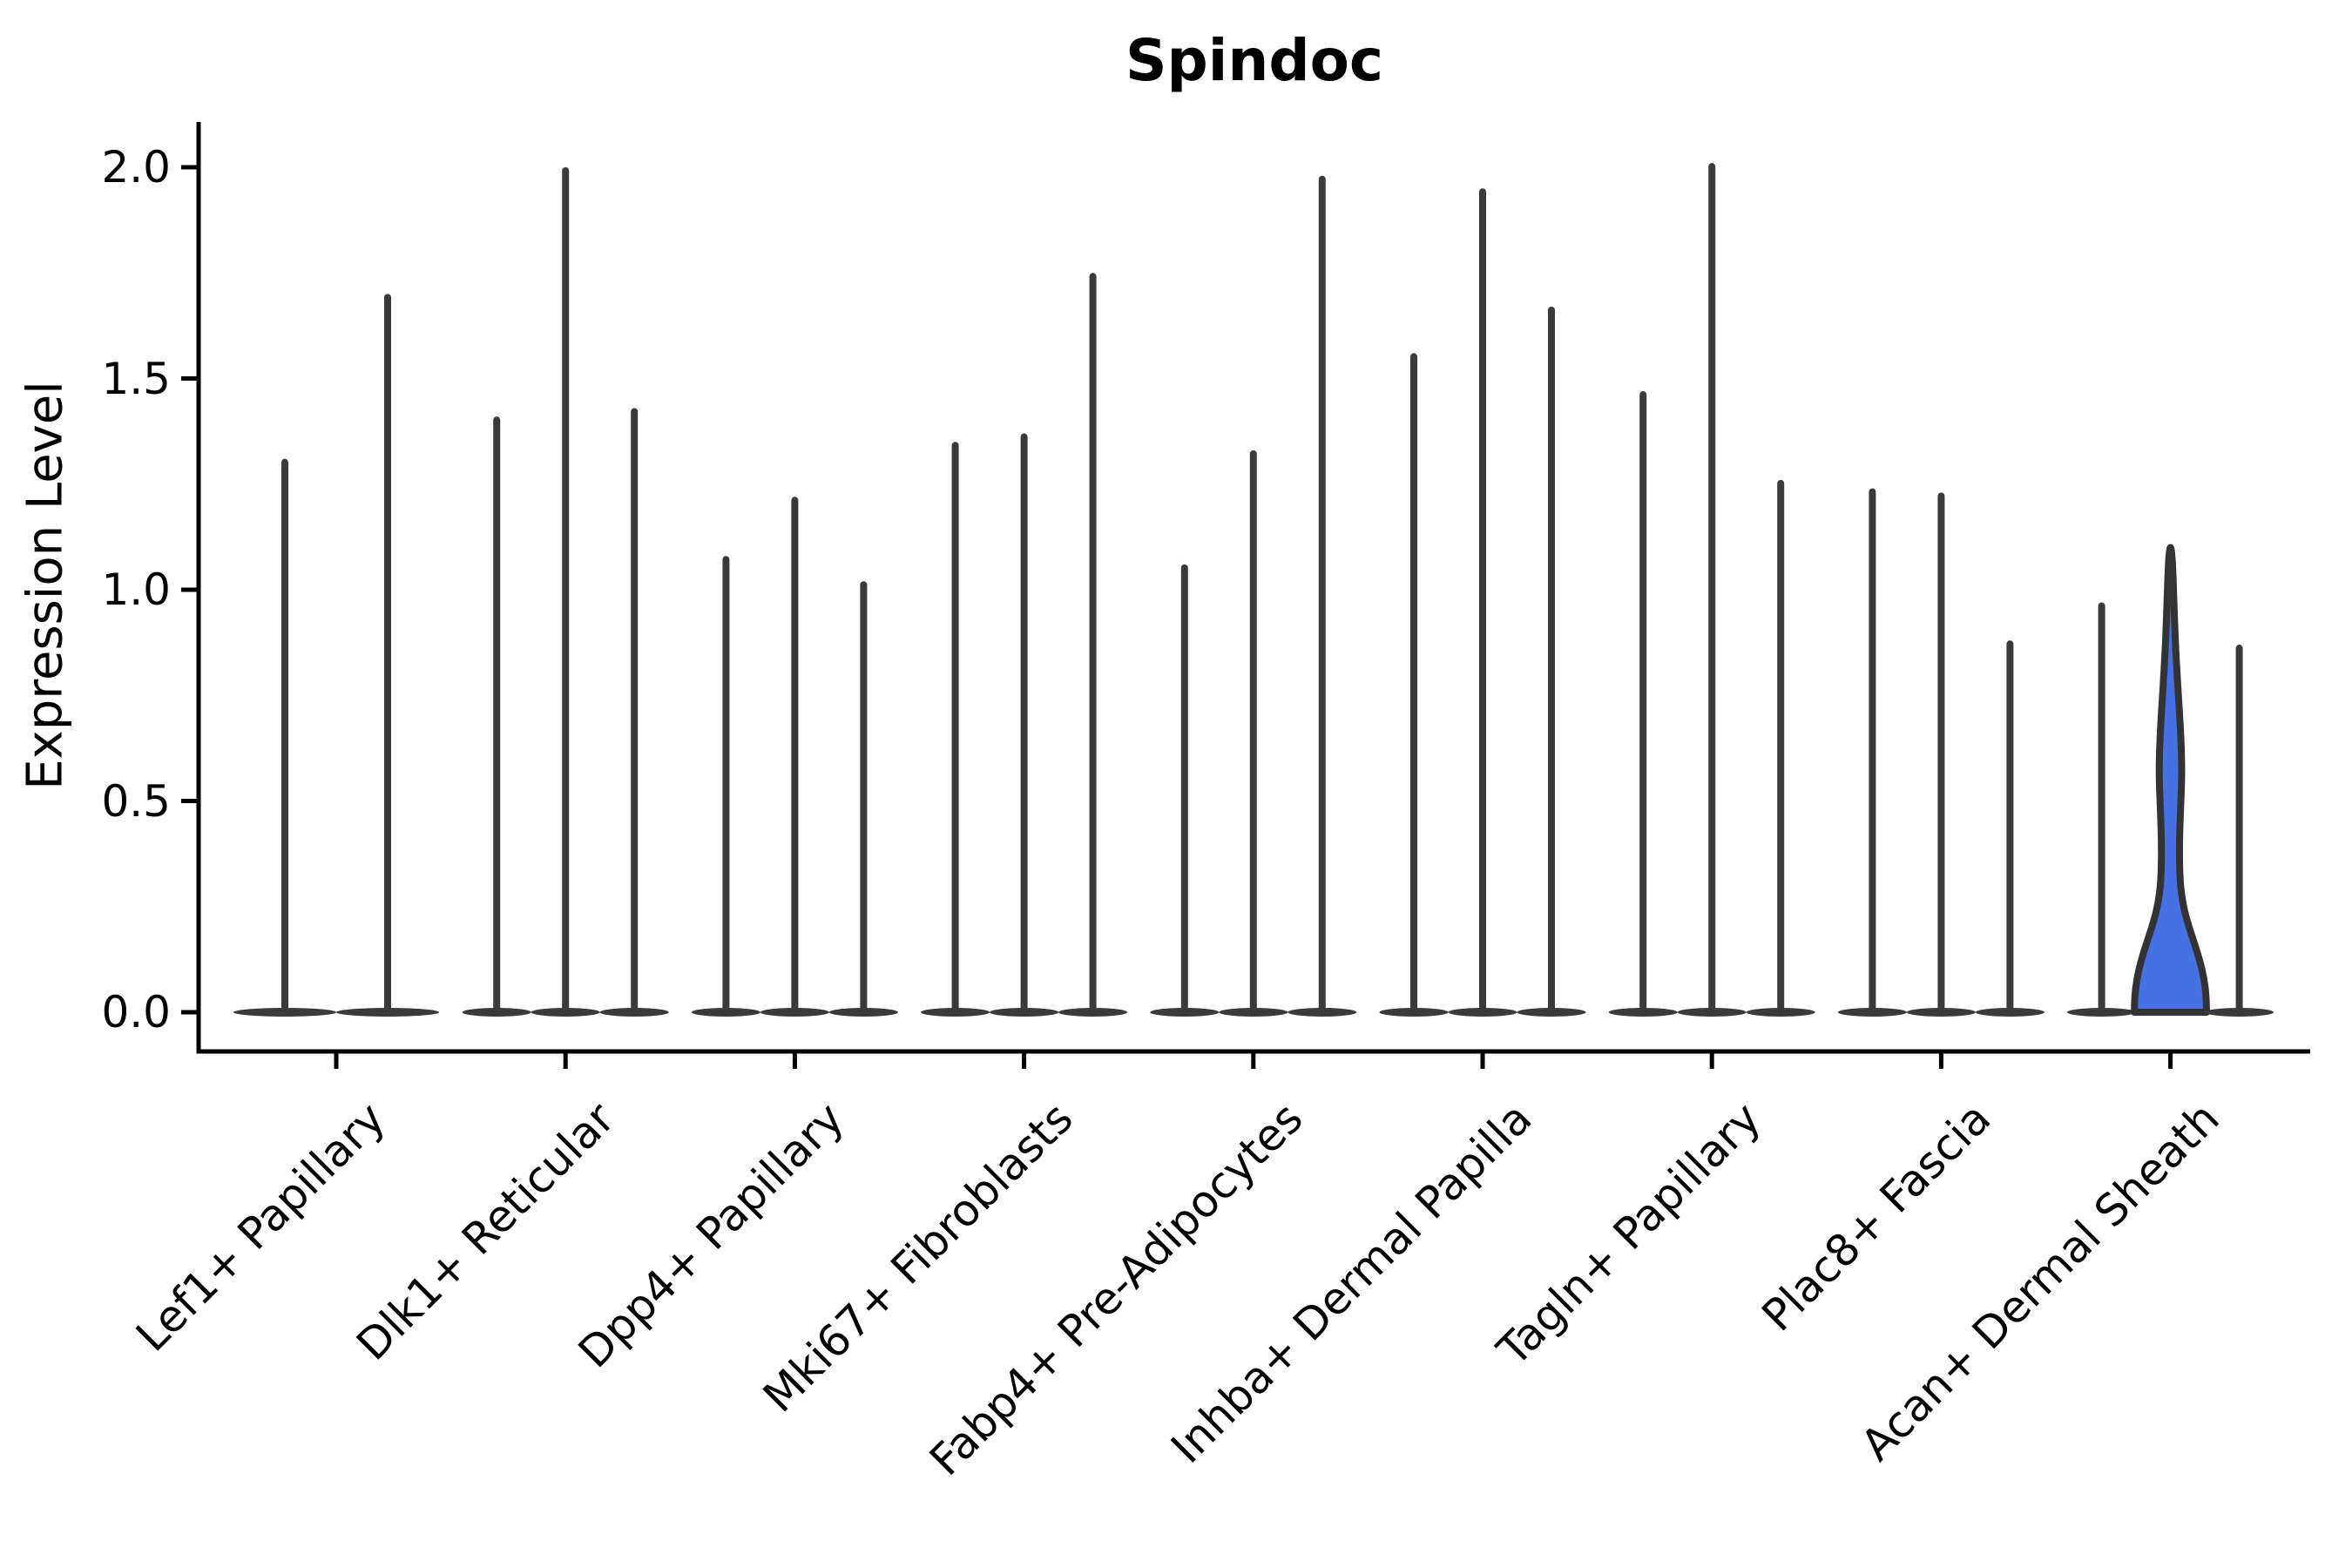  I want to click on y-tick-label: 1.5, so click(136, 378).